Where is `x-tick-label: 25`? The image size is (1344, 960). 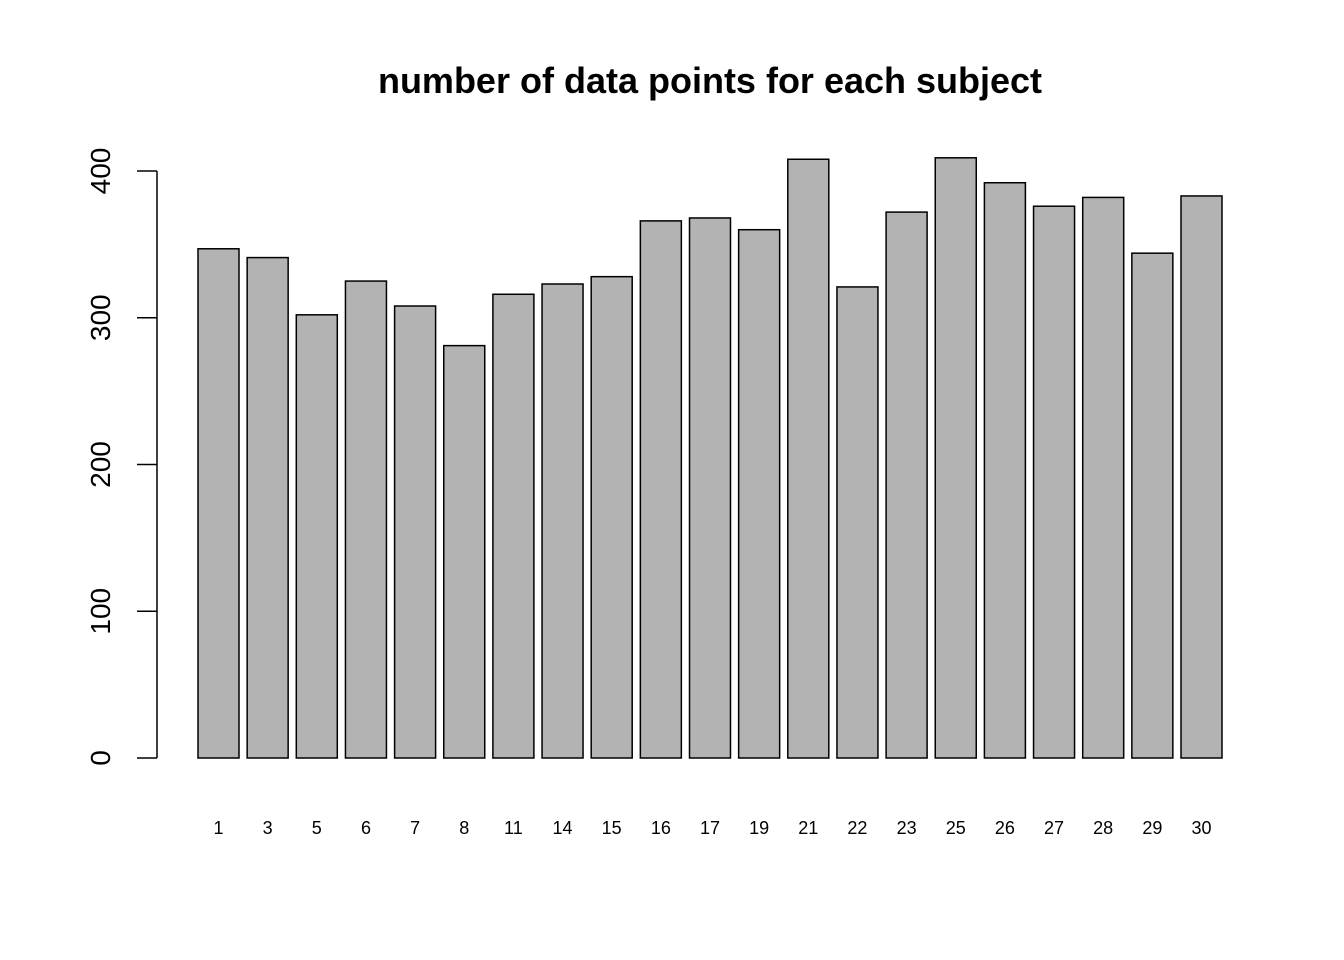
x-tick-label: 25 is located at coordinates (956, 828).